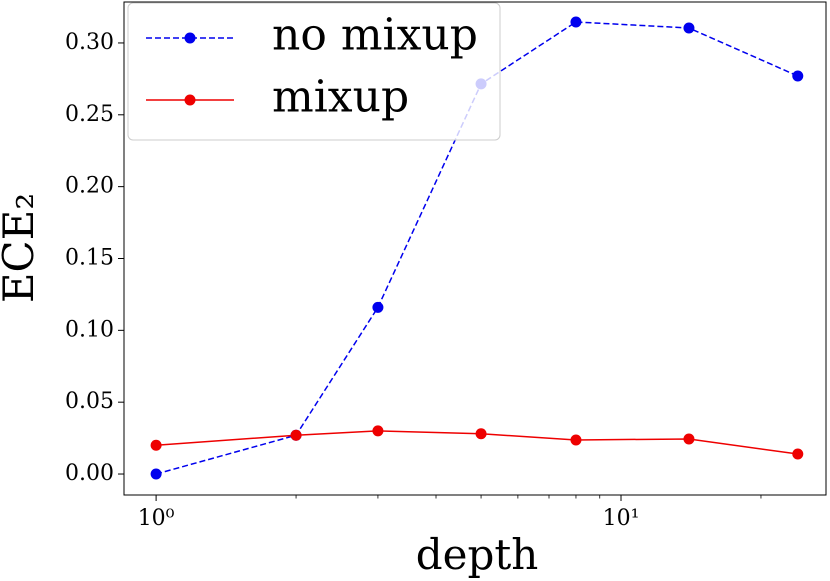  What do you see at coordinates (375, 35) in the screenshot?
I see `legend-label: no mixup` at bounding box center [375, 35].